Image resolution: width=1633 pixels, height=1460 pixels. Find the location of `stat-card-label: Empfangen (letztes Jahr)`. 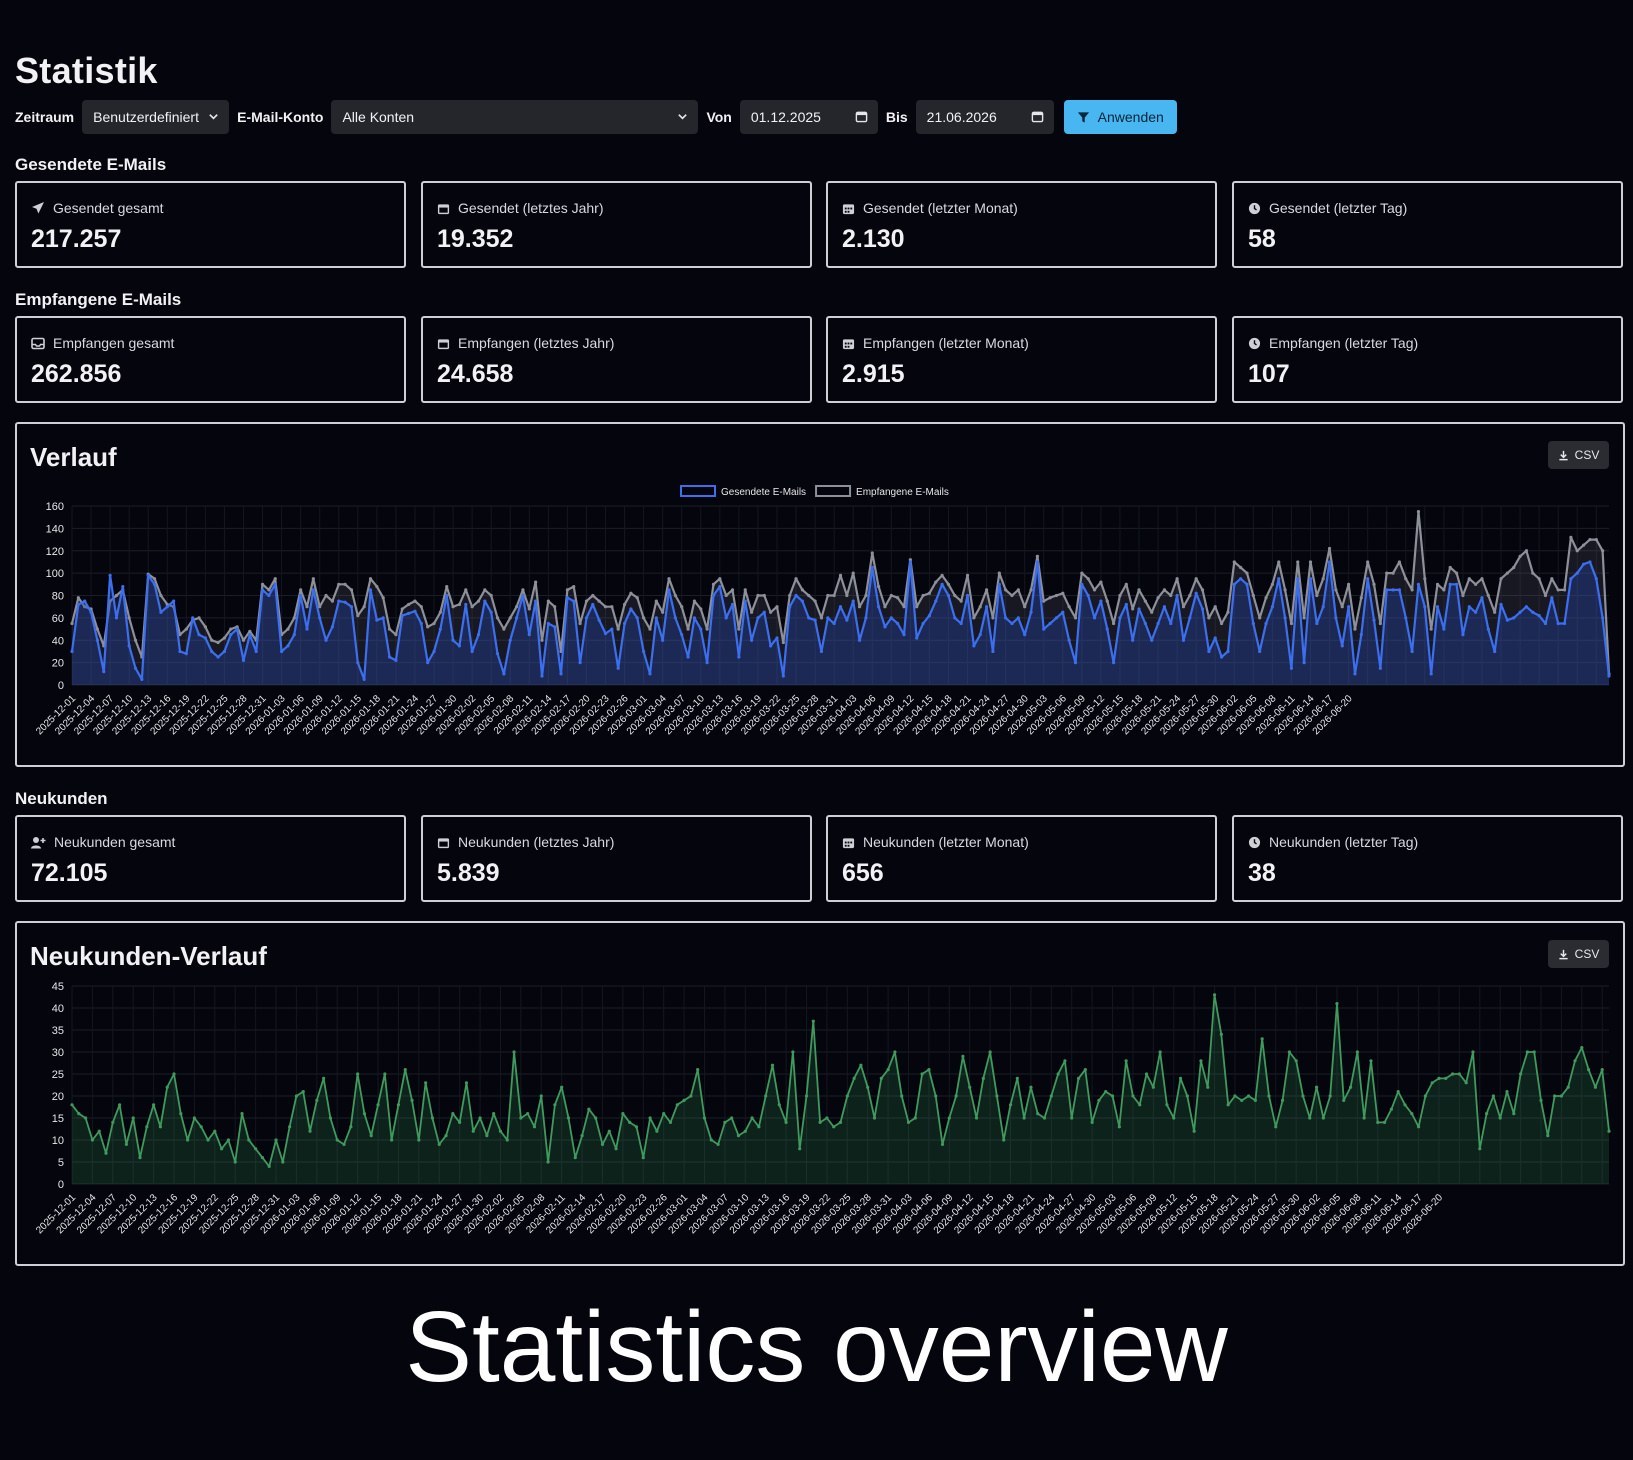

stat-card-label: Empfangen (letztes Jahr) is located at coordinates (536, 343).